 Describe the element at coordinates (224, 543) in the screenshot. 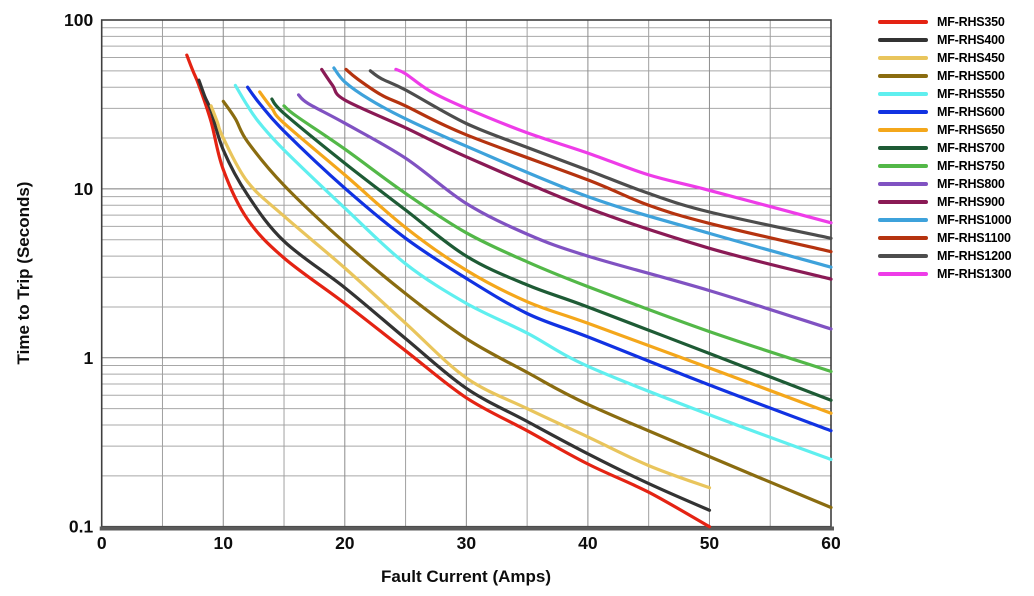

I see `x-tick-label: 10` at that location.